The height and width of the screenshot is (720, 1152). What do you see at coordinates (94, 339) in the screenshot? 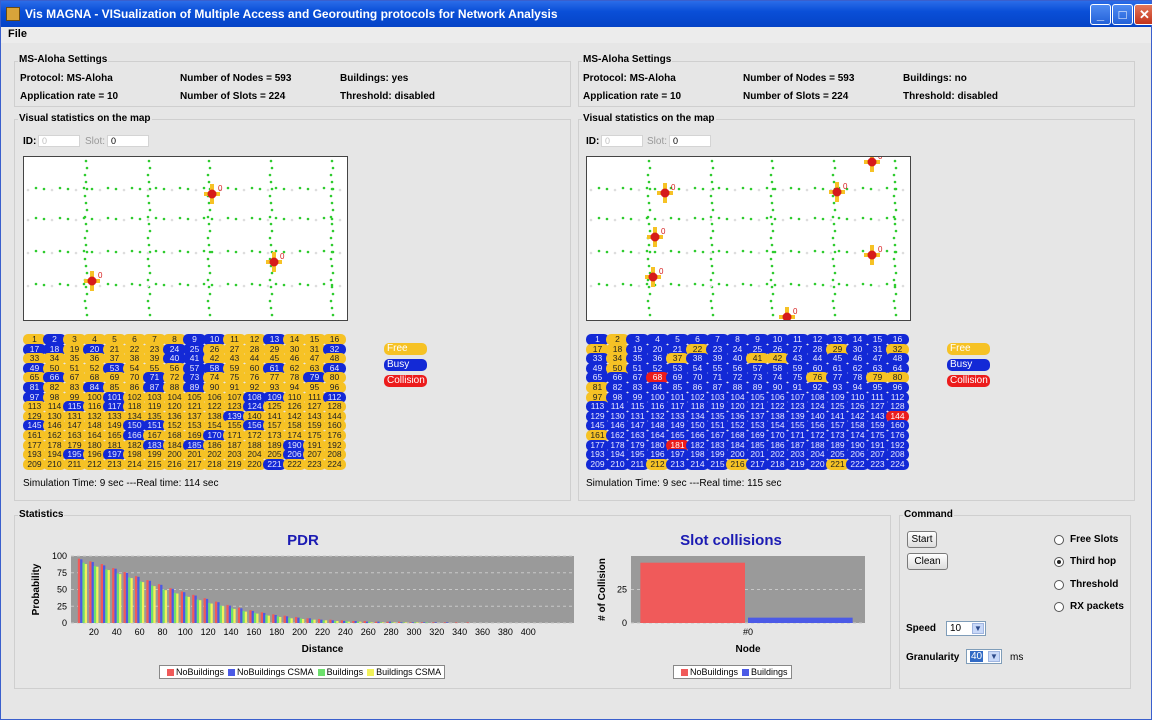
I see `slot-cell: 4` at bounding box center [94, 339].